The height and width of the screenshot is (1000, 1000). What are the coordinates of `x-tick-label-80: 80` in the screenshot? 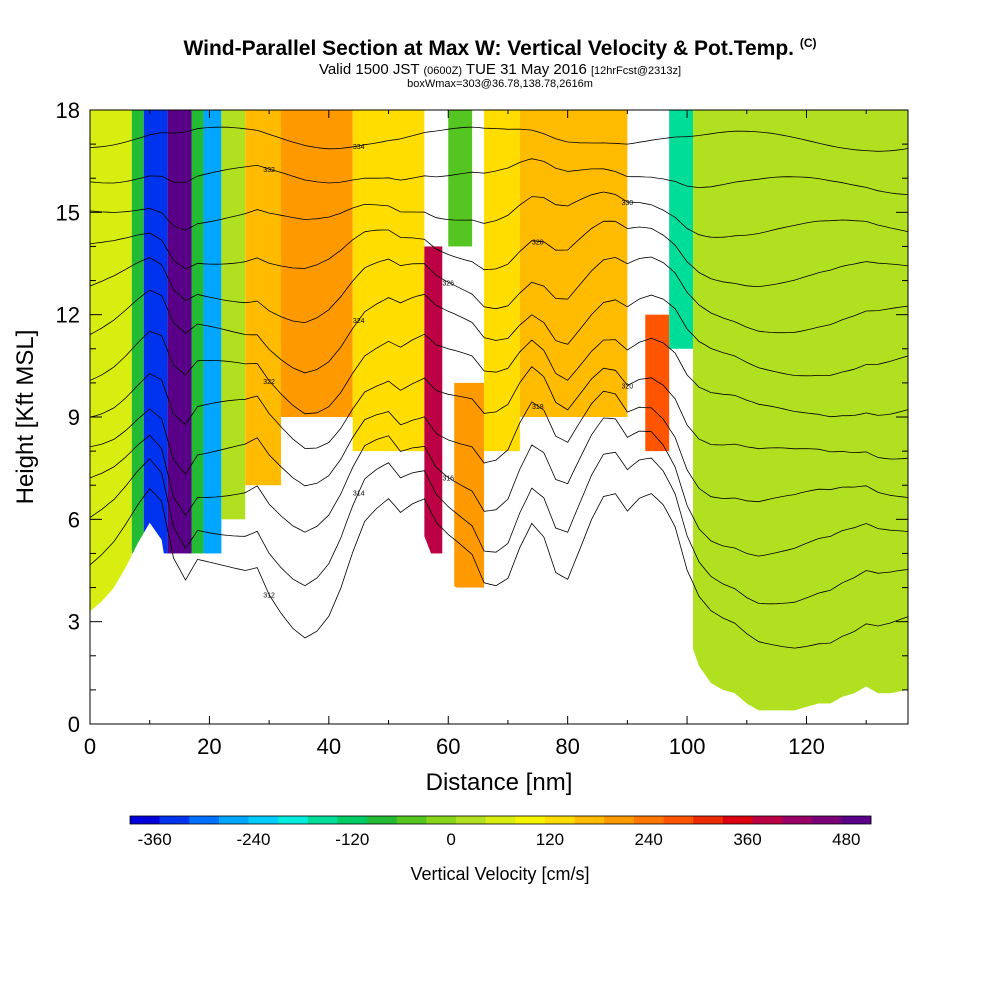 It's located at (567, 746).